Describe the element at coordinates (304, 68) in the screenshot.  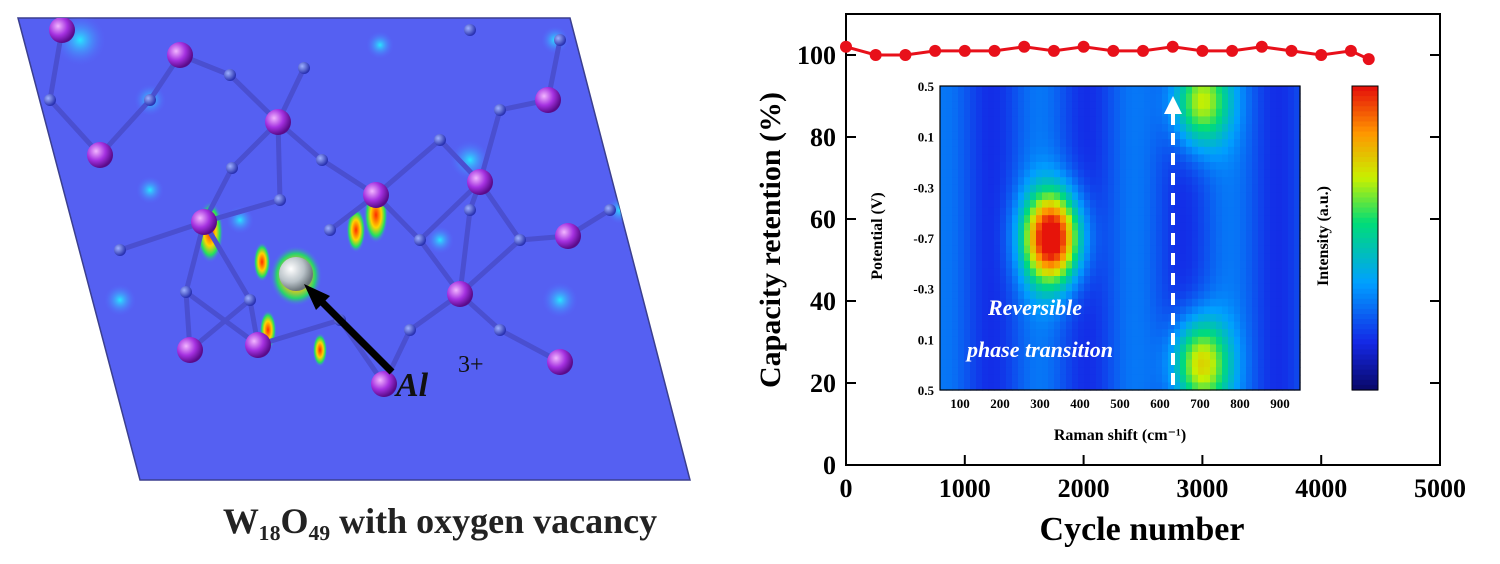
I see `oxygen-atom` at that location.